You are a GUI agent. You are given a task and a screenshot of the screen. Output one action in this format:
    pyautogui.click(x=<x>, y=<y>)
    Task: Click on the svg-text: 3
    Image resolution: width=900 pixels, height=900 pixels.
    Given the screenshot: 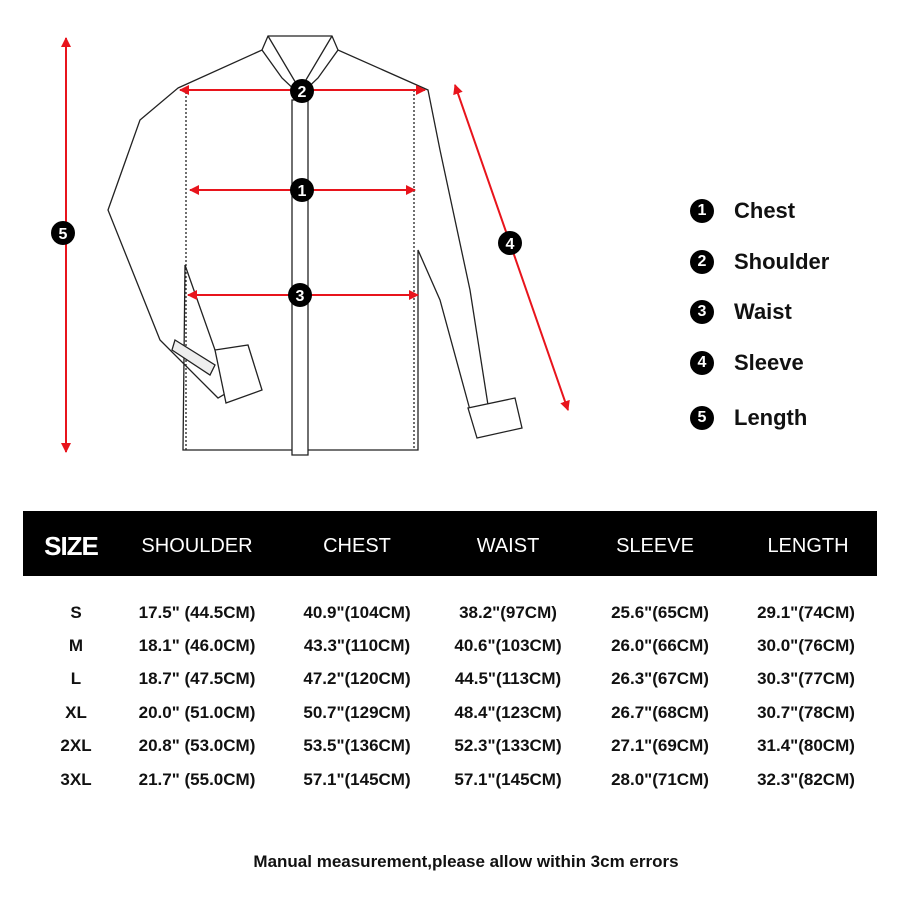 What is the action you would take?
    pyautogui.click(x=300, y=296)
    